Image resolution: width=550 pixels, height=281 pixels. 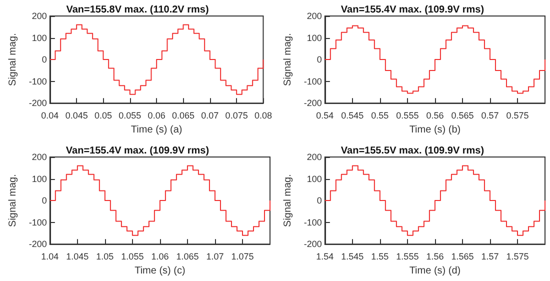 I want to click on x-tick-label: 0.04, so click(x=50, y=115).